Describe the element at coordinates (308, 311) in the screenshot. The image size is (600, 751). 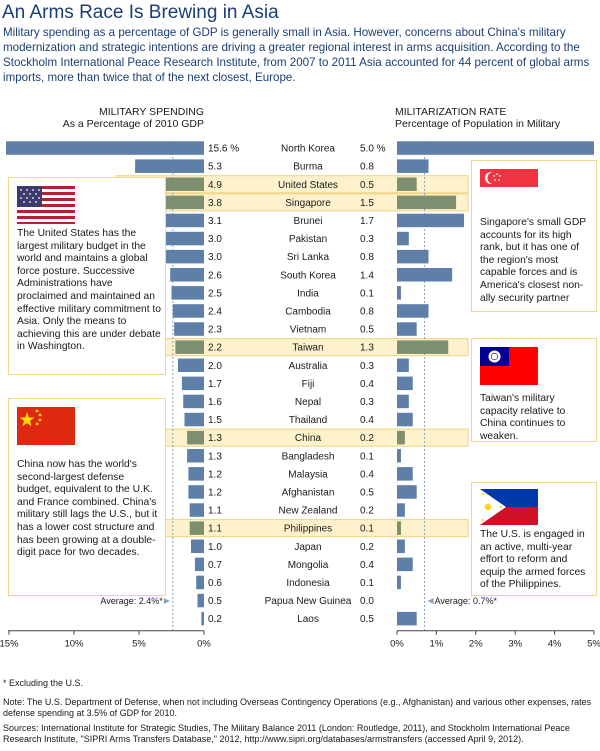
I see `country-label: Cambodia` at that location.